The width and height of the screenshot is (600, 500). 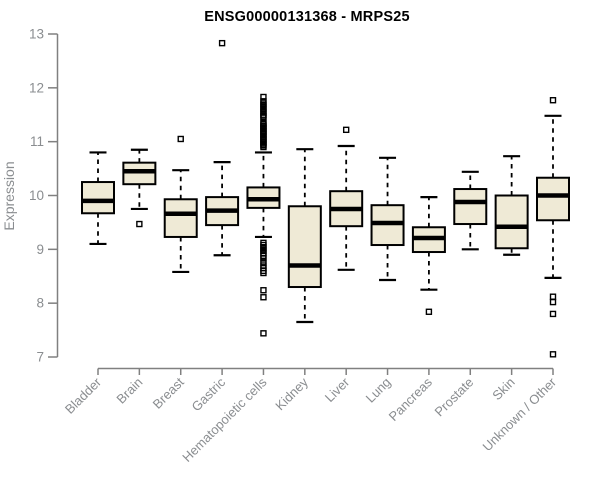 What do you see at coordinates (9, 195) in the screenshot?
I see `y-axis-label: Expression` at bounding box center [9, 195].